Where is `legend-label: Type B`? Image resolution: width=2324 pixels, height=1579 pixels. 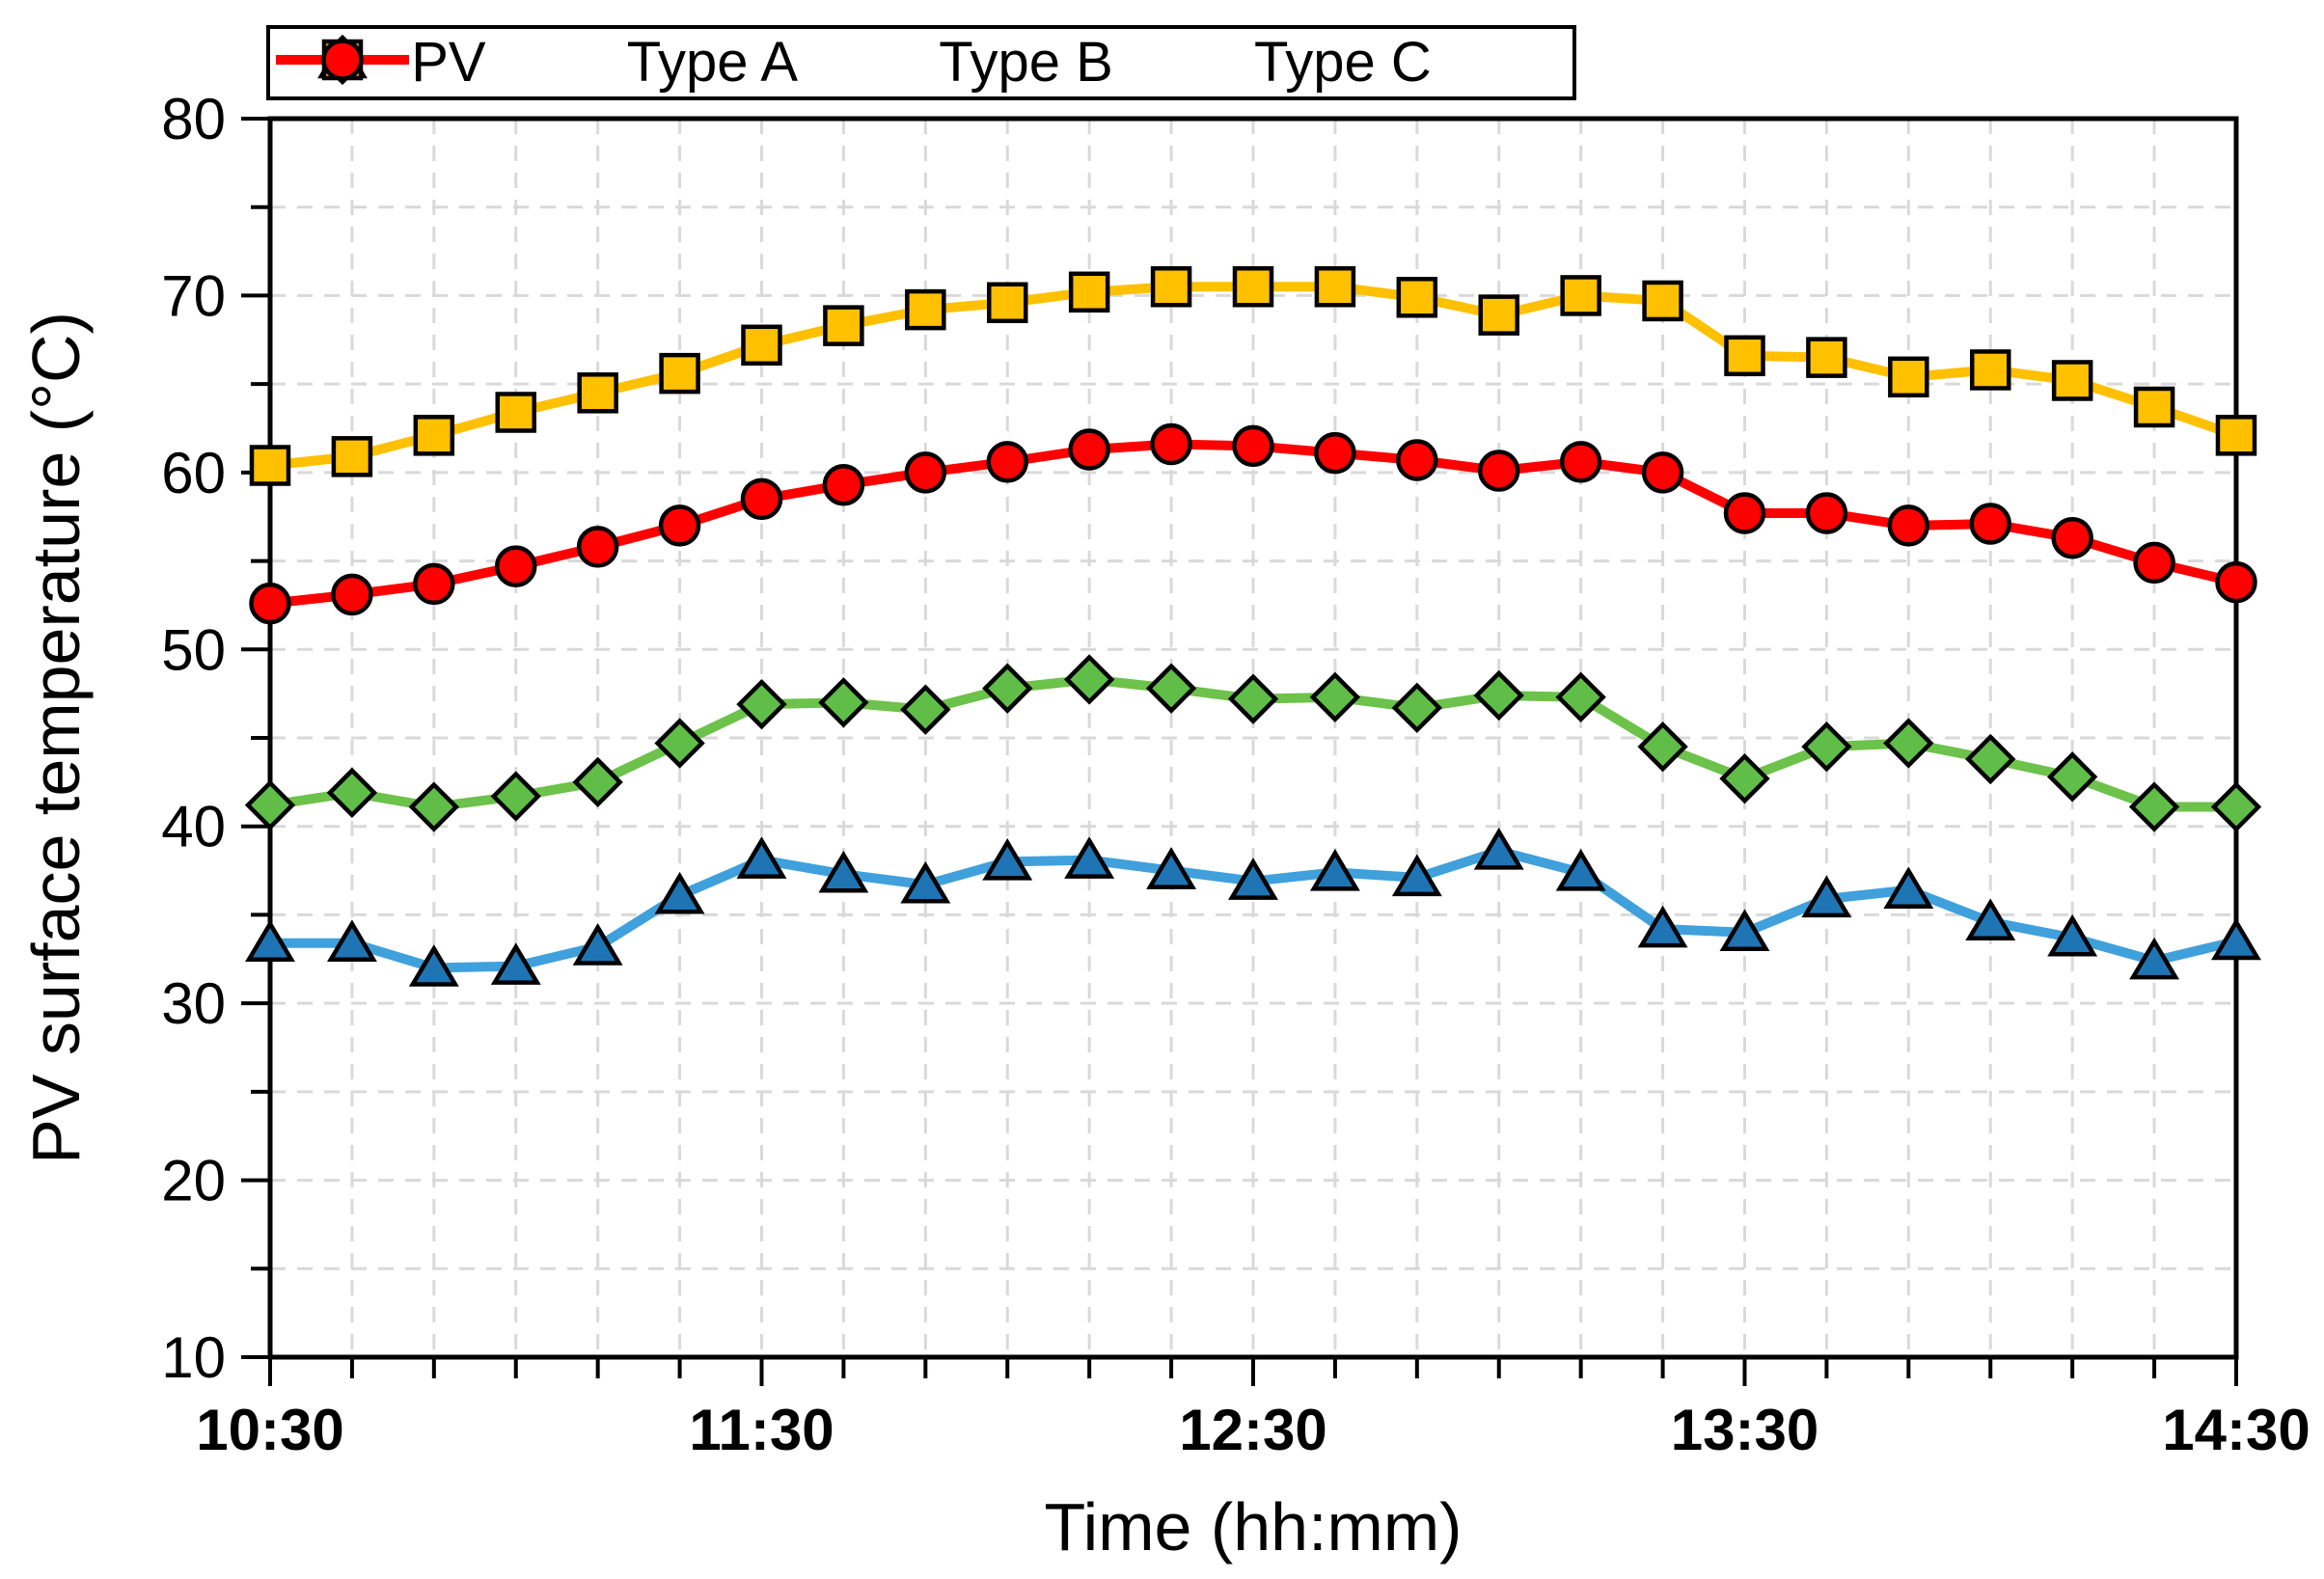
legend-label: Type B is located at coordinates (1026, 63).